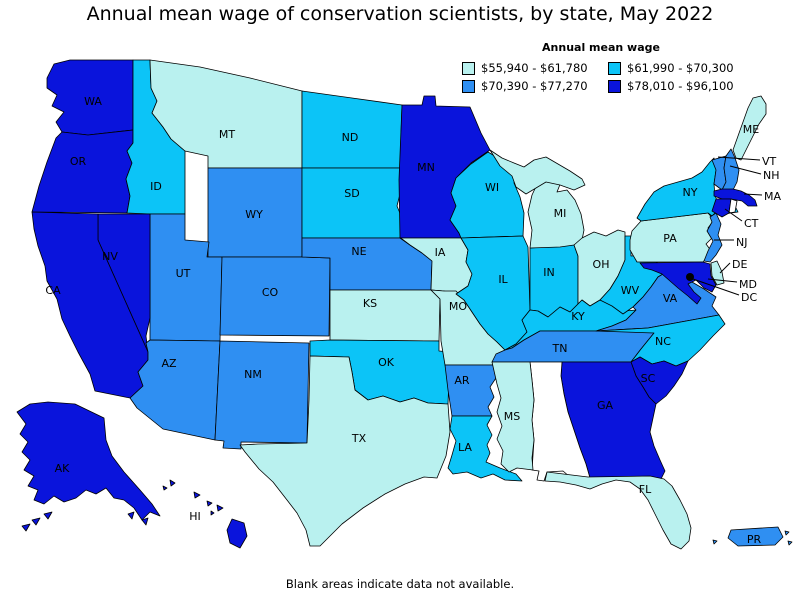  Describe the element at coordinates (630, 290) in the screenshot. I see `state-label-wv: WV` at that location.